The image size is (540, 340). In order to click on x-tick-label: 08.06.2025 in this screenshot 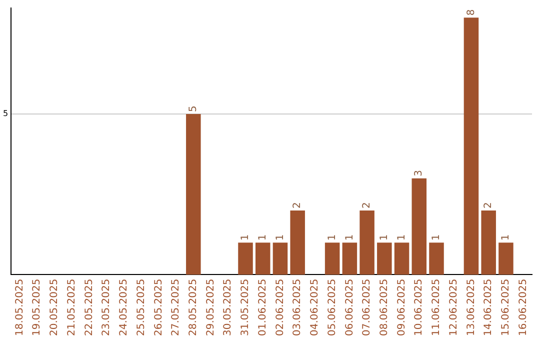, I will do `click(384, 307)`.